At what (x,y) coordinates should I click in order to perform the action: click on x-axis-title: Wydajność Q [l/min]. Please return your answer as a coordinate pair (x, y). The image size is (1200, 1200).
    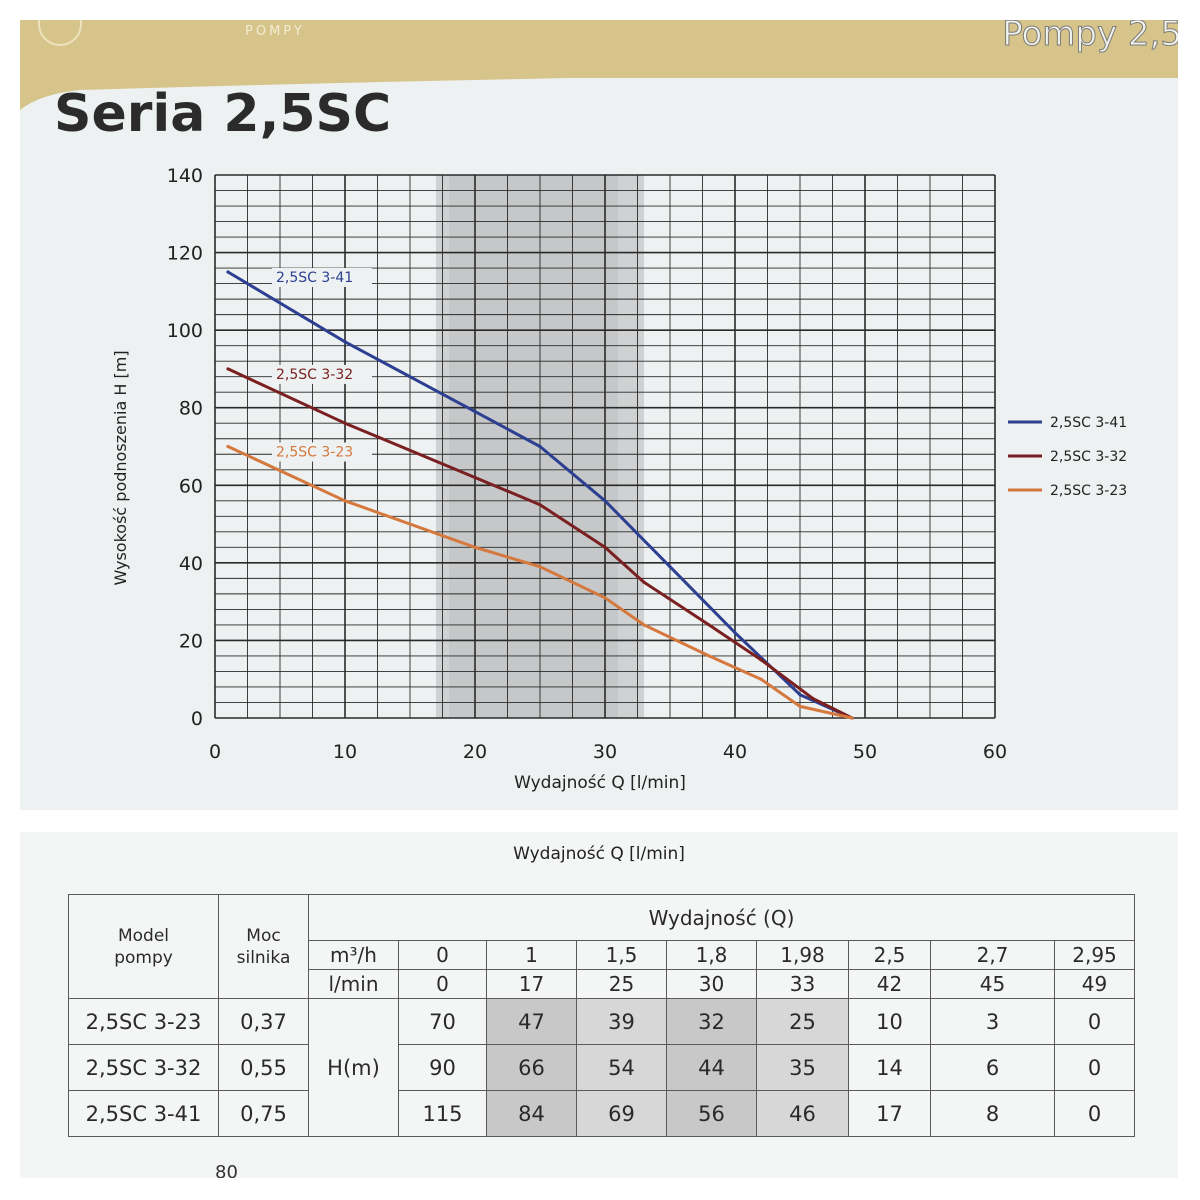
    Looking at the image, I should click on (600, 783).